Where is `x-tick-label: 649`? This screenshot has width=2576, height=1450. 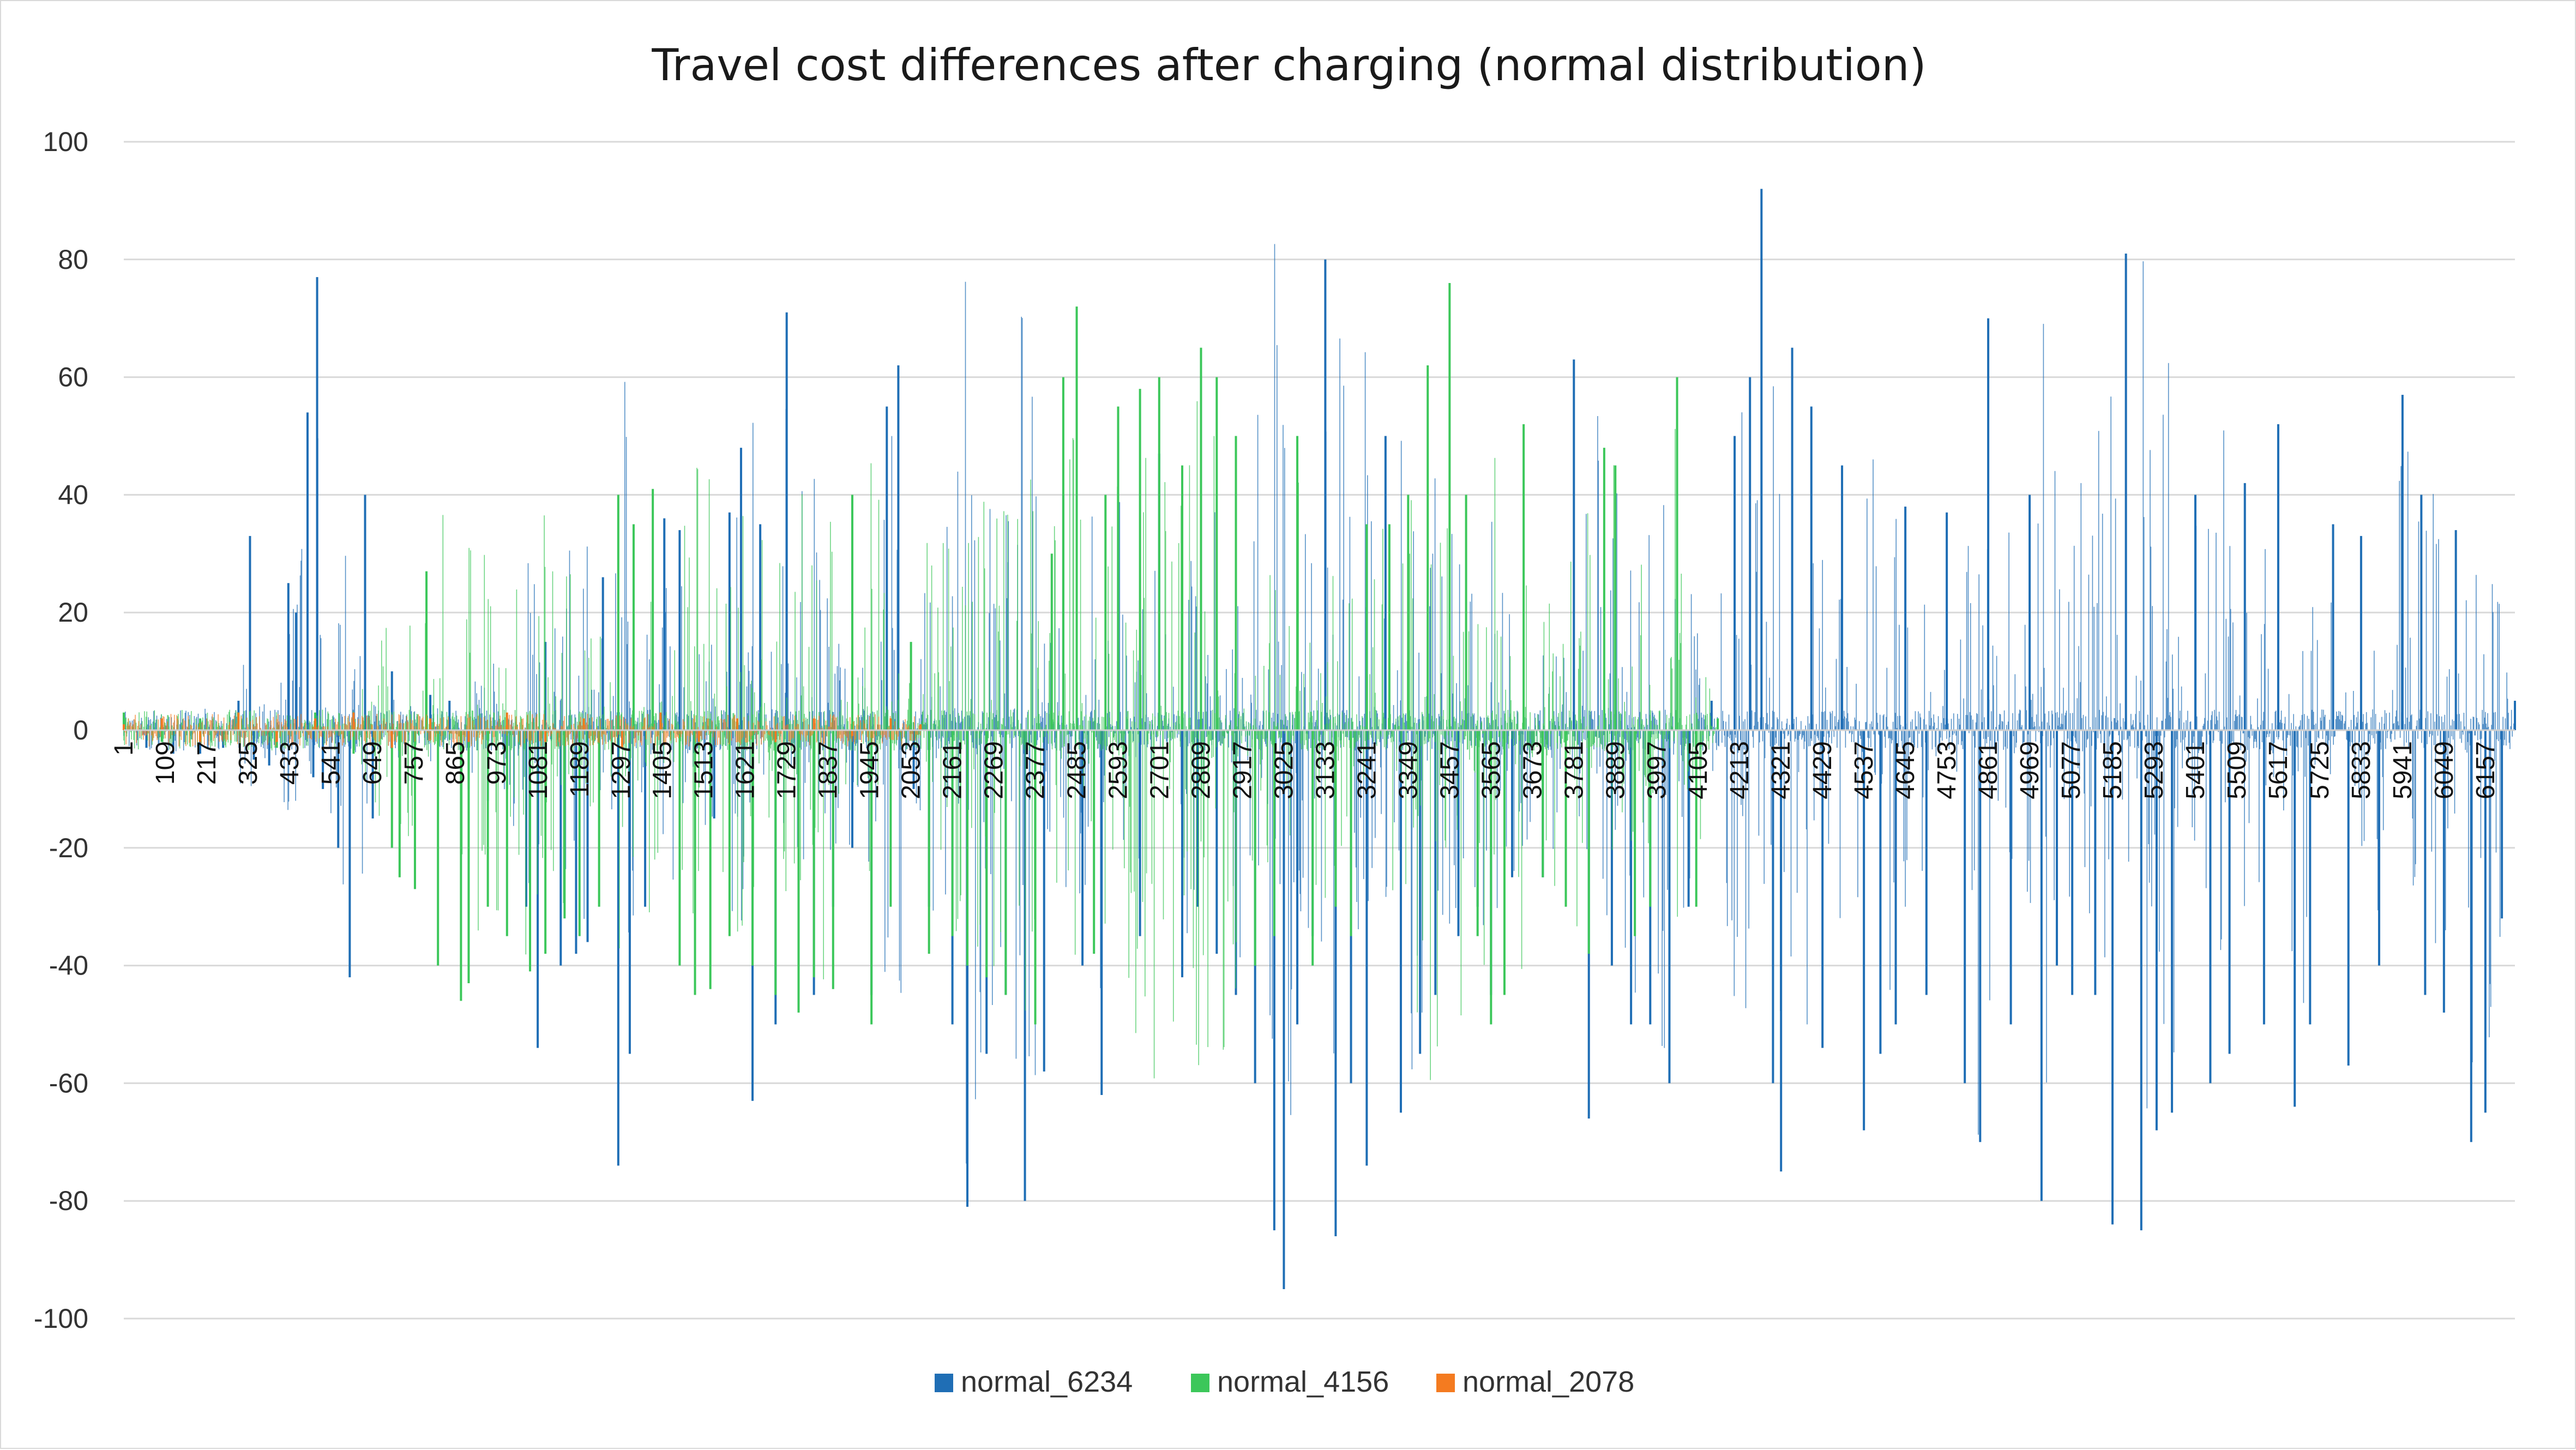
x-tick-label: 649 is located at coordinates (372, 763).